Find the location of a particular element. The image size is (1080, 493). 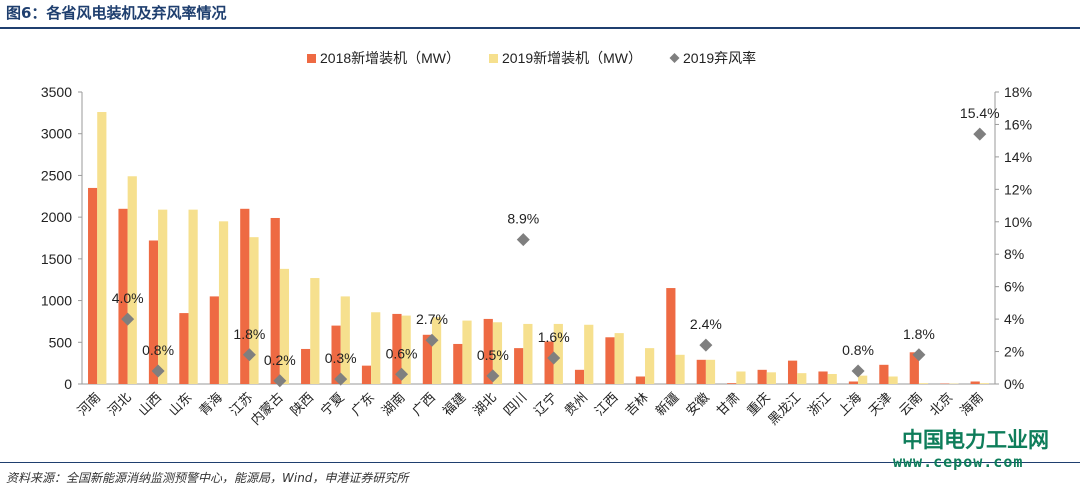

curtailment-data-label: 0.3% is located at coordinates (341, 358).